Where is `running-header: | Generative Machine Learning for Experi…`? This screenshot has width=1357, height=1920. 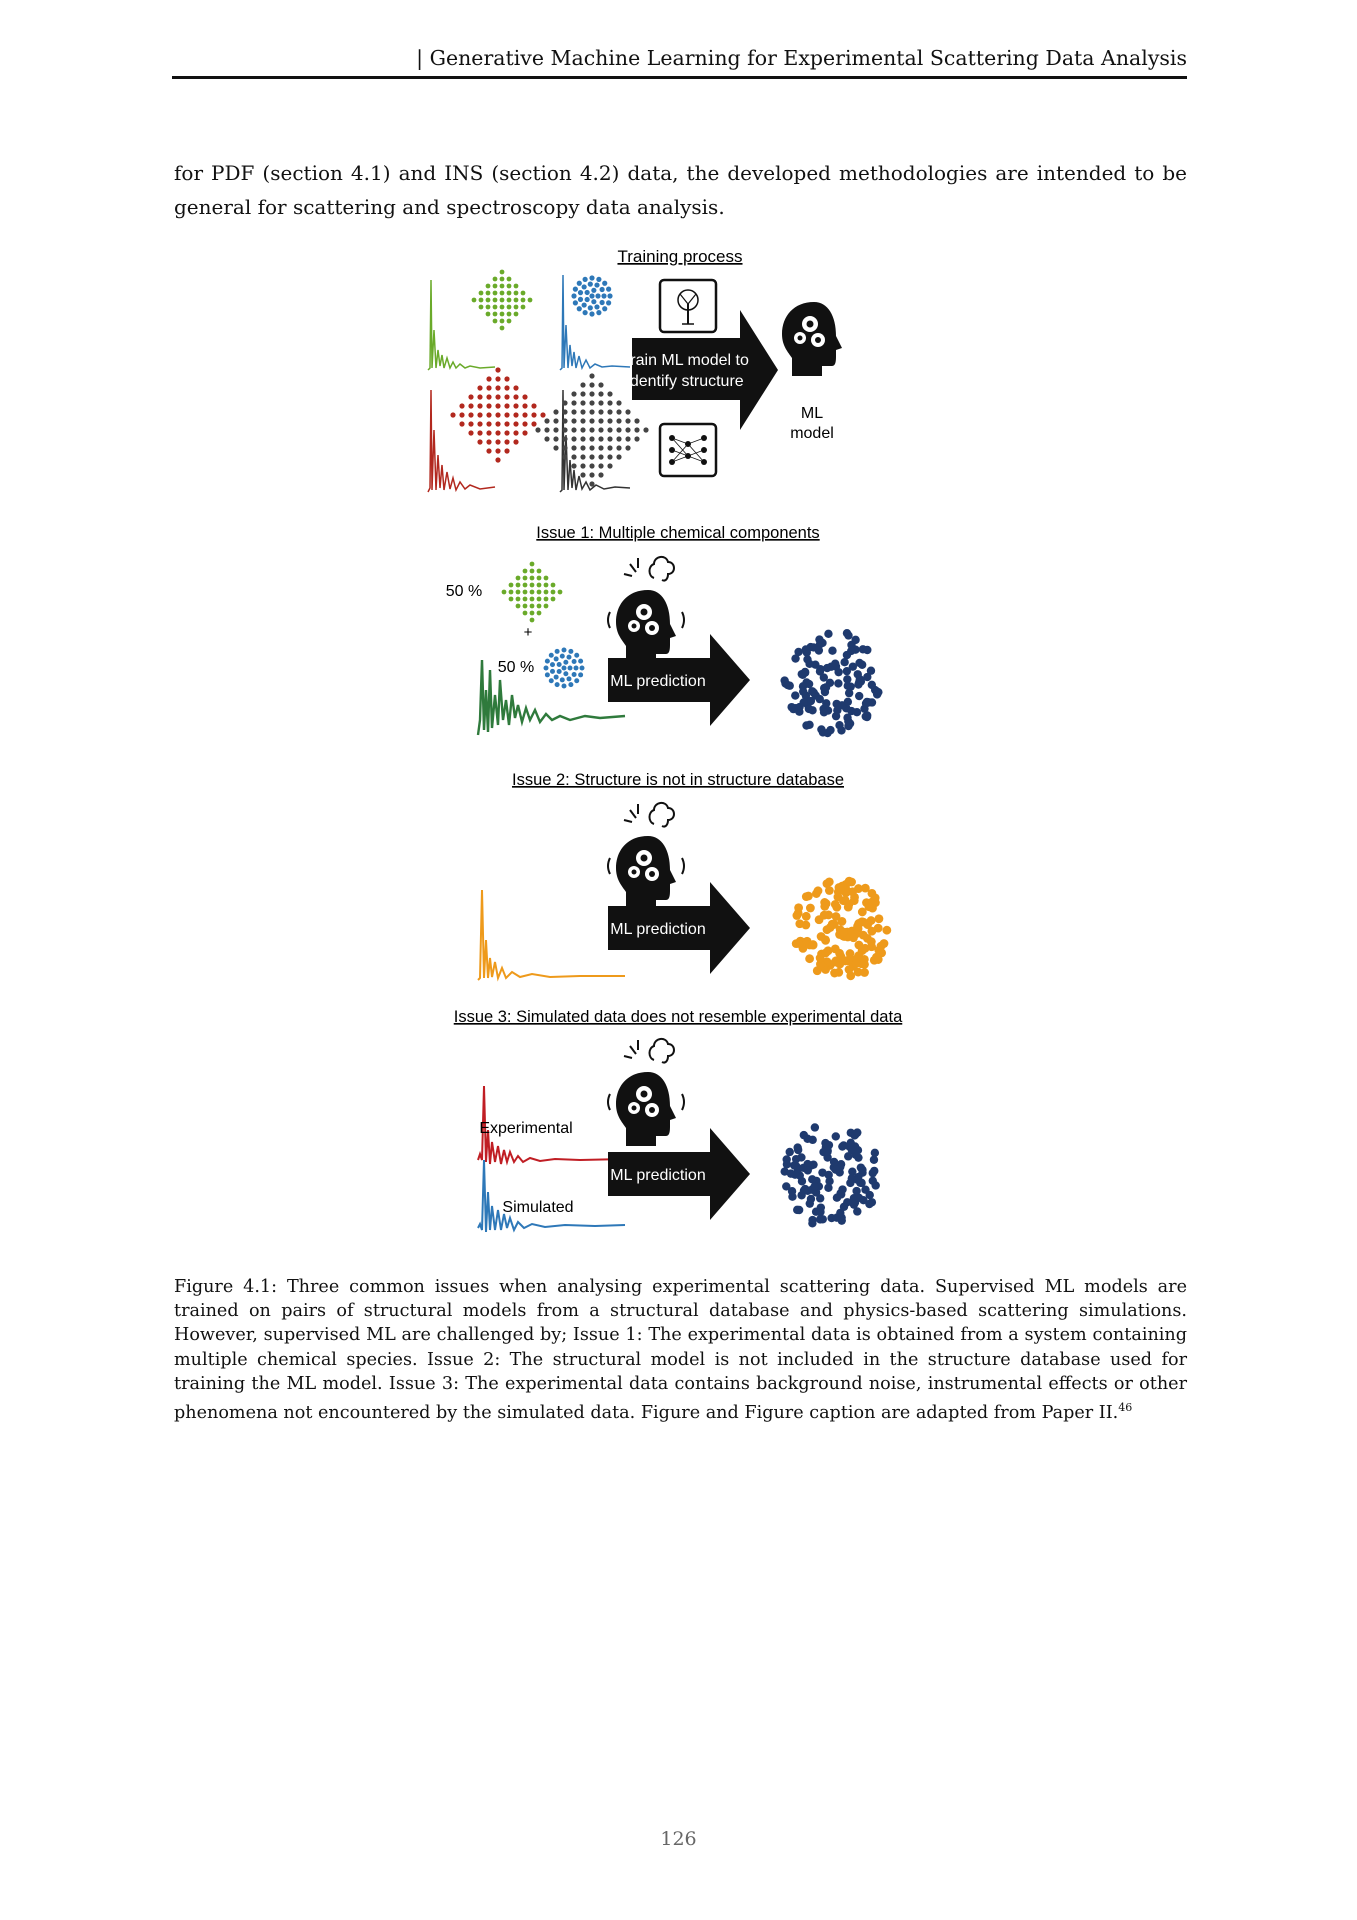
running-header: | Generative Machine Learning for Experi… is located at coordinates (679, 61).